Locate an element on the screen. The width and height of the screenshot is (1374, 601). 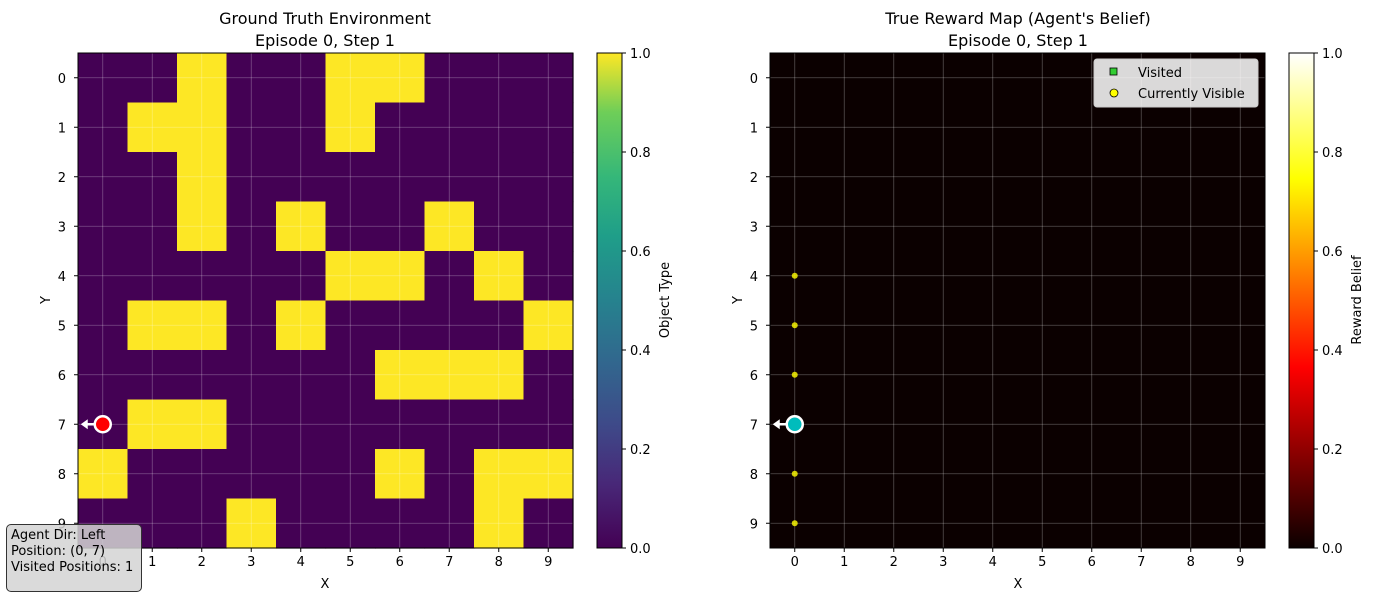
left-title-line2: Episode 0, Step 1 is located at coordinates (325, 40).